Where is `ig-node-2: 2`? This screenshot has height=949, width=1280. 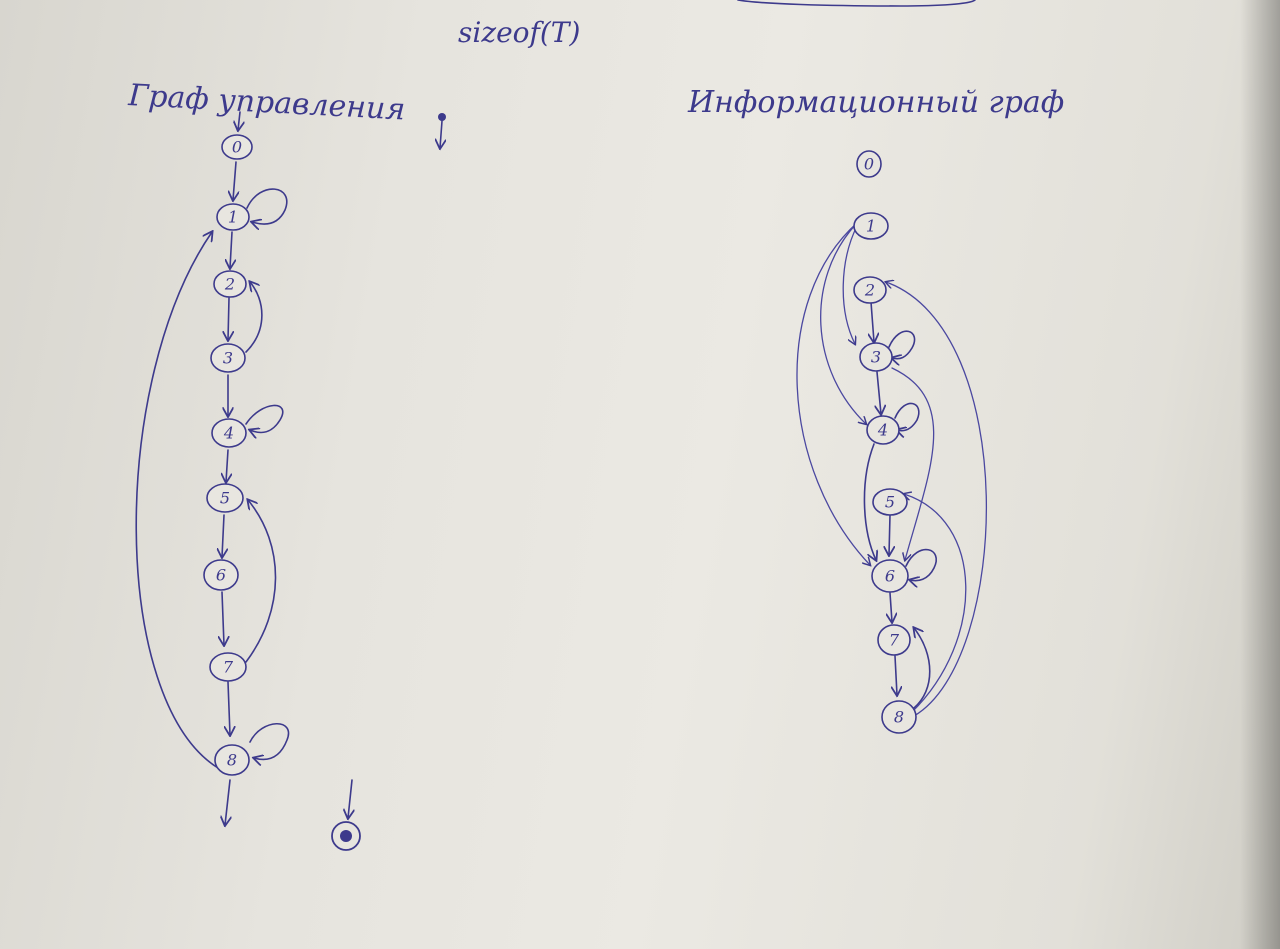
ig-node-2: 2 is located at coordinates (870, 290).